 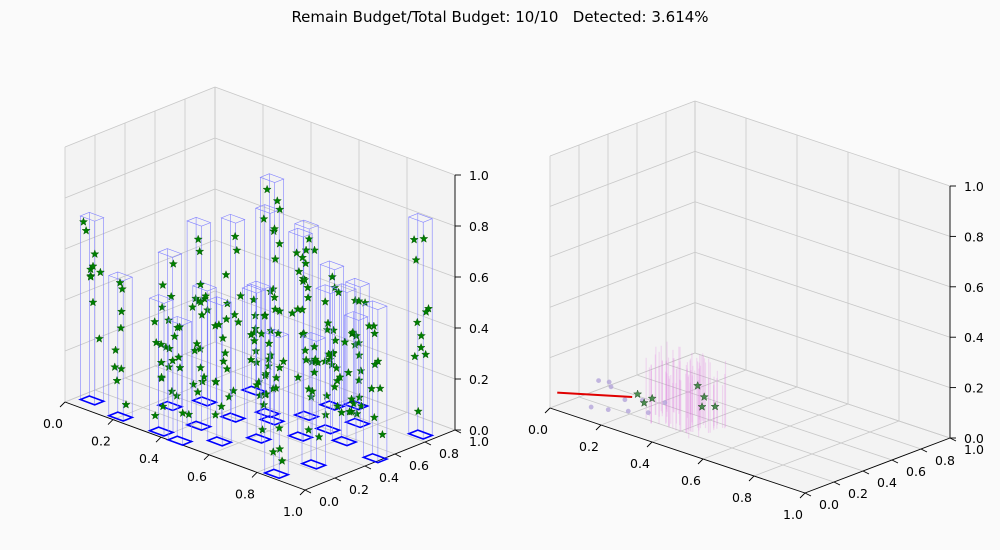 I want to click on right-side-pane, so click(x=622, y=254).